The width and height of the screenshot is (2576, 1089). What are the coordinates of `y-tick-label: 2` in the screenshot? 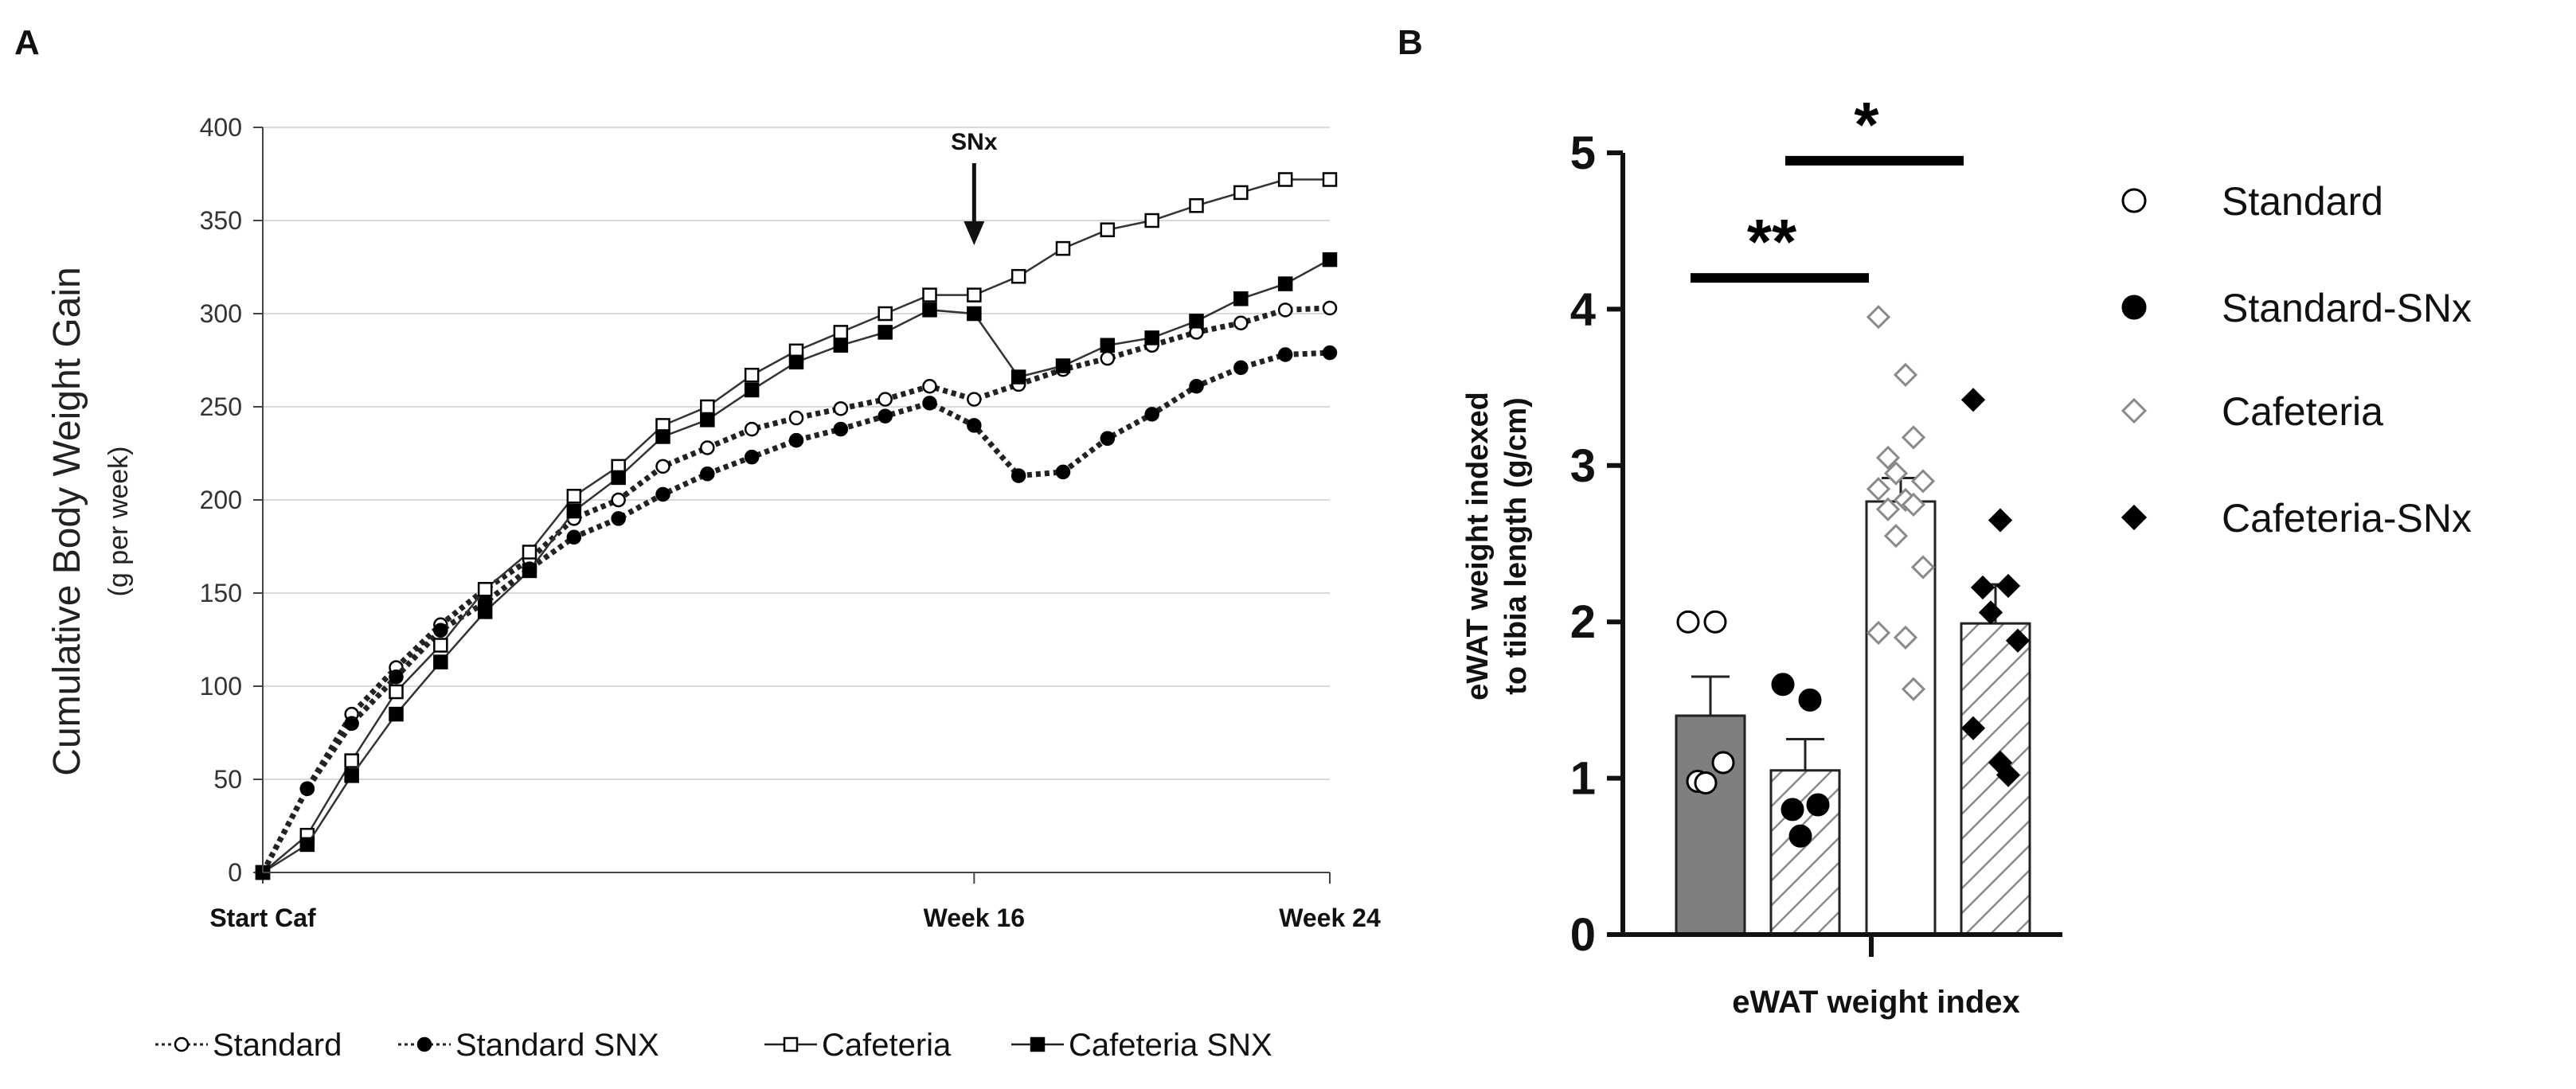 It's located at (1583, 622).